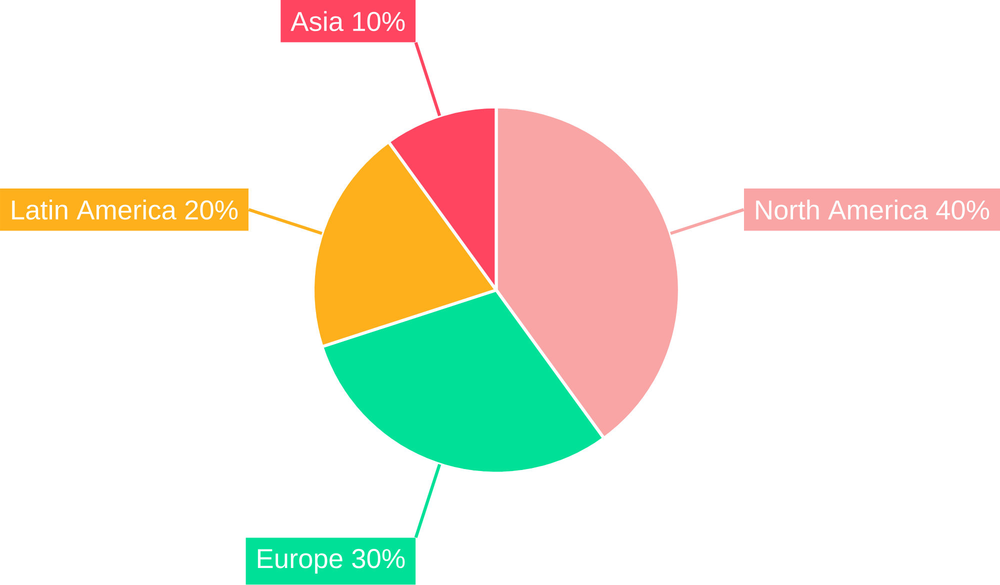 The image size is (1000, 585). I want to click on data-label: 10%, so click(379, 22).